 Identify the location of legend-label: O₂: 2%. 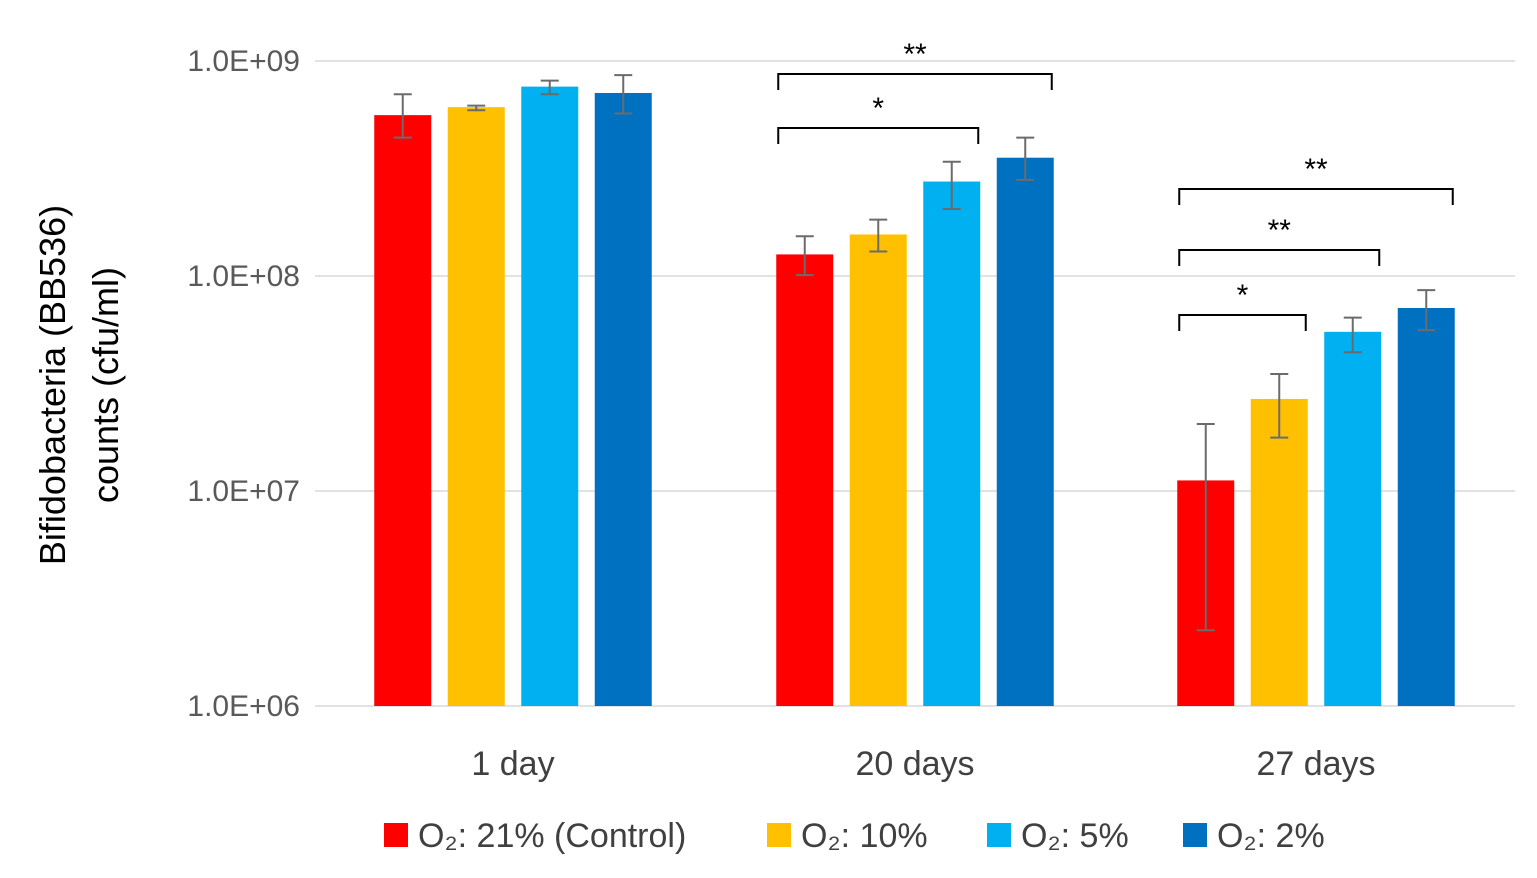
(1271, 836).